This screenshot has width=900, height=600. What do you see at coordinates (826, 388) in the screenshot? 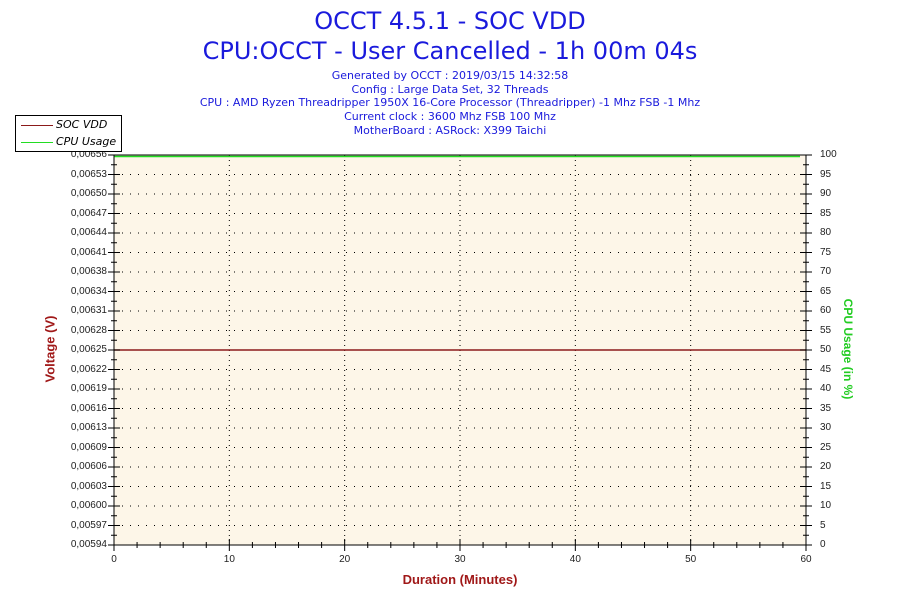
I see `y-right-tick-label: 40` at bounding box center [826, 388].